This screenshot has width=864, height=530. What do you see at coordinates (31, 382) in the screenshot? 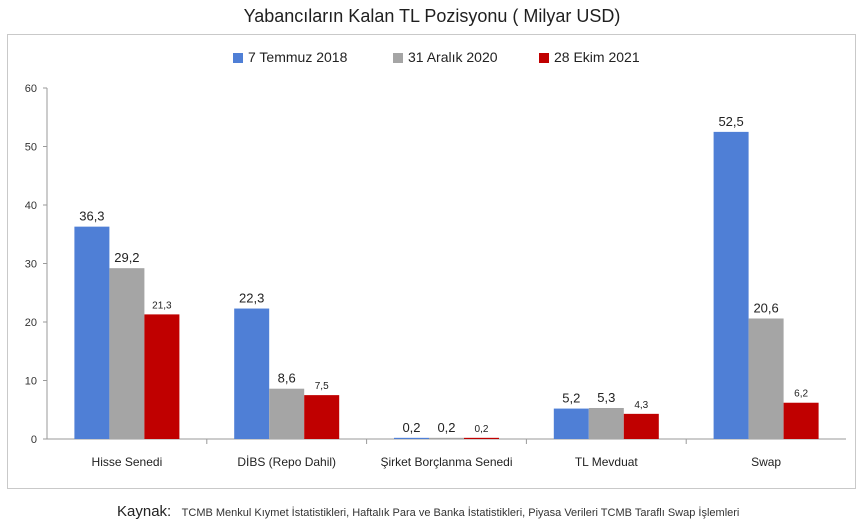
I see `y-tick-label: 10` at bounding box center [31, 382].